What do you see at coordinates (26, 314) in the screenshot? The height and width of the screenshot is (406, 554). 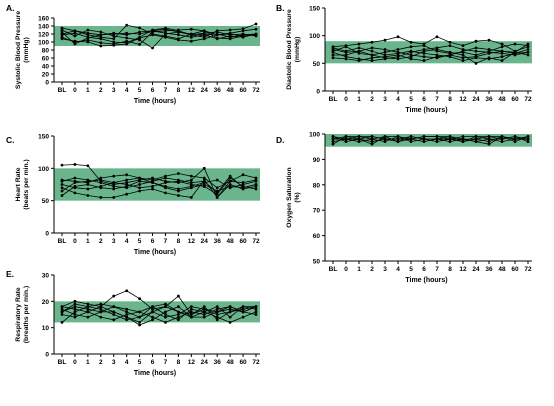 I see `y-axis-title-line: (breaths per min.)` at bounding box center [26, 314].